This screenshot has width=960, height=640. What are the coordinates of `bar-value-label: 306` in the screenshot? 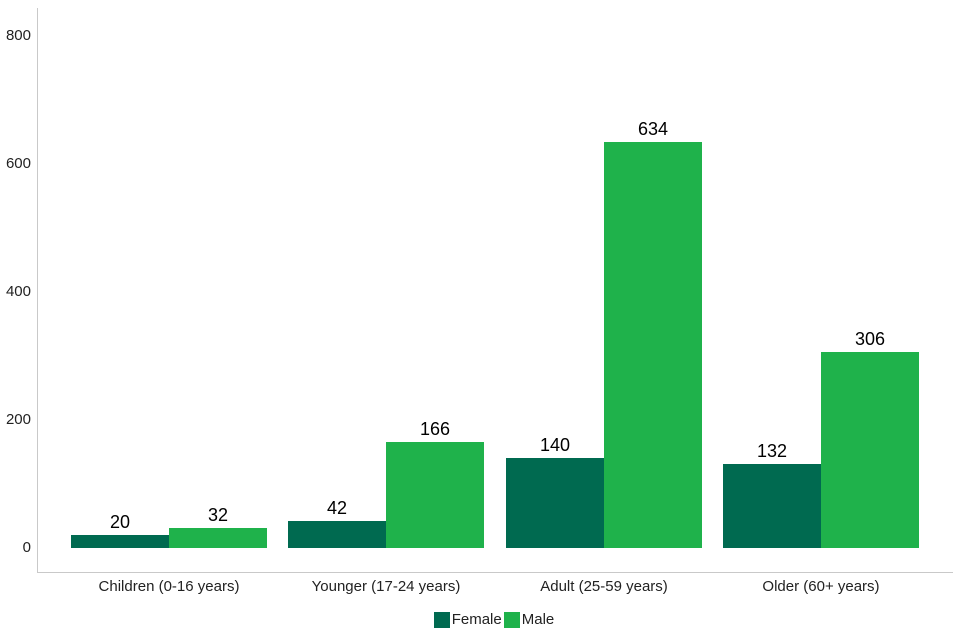 It's located at (870, 339).